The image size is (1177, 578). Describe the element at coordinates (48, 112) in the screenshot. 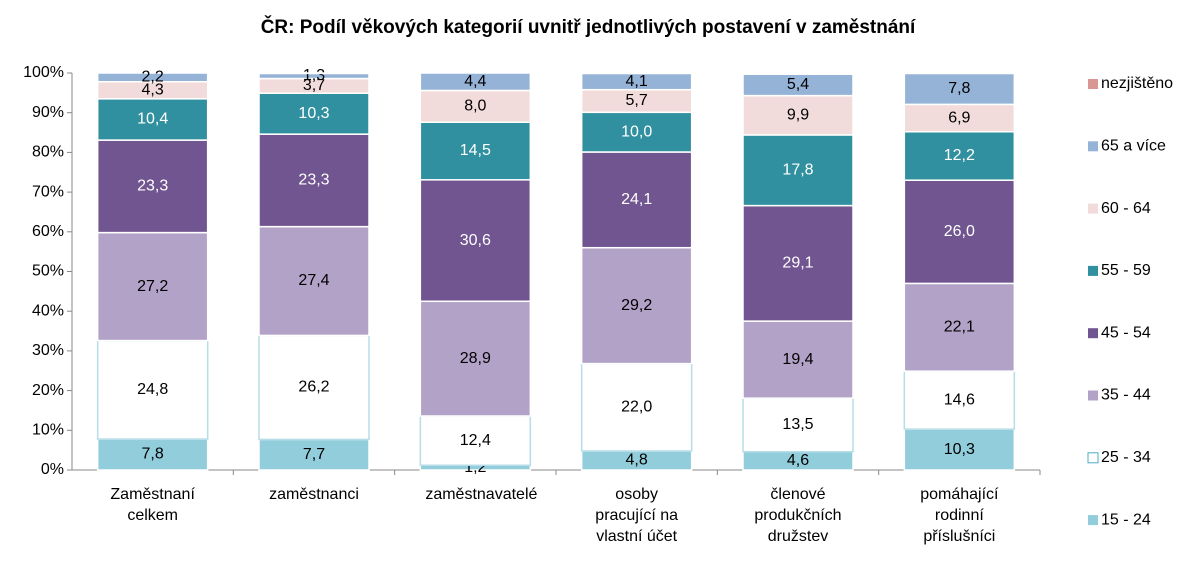

I see `y-tick-label: 90%` at that location.